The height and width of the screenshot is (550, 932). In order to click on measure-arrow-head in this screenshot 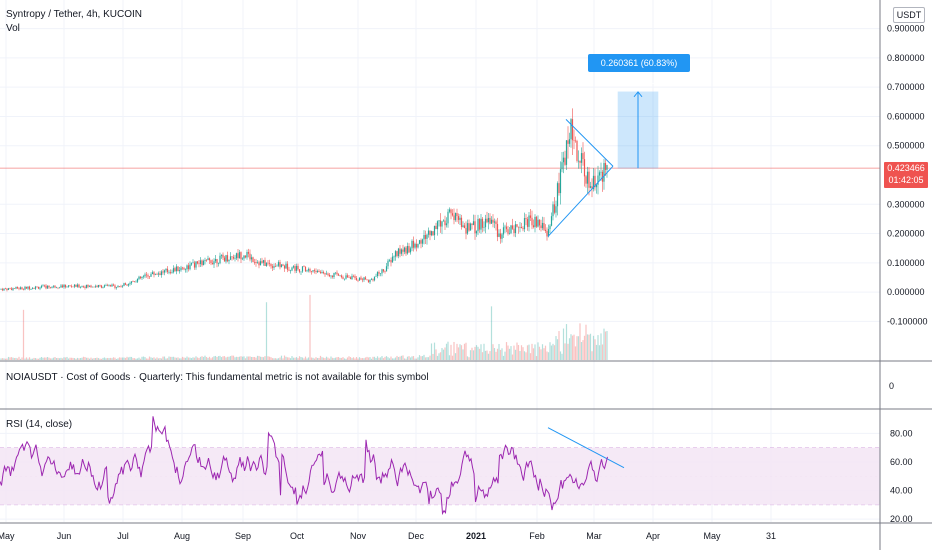, I will do `click(638, 94)`.